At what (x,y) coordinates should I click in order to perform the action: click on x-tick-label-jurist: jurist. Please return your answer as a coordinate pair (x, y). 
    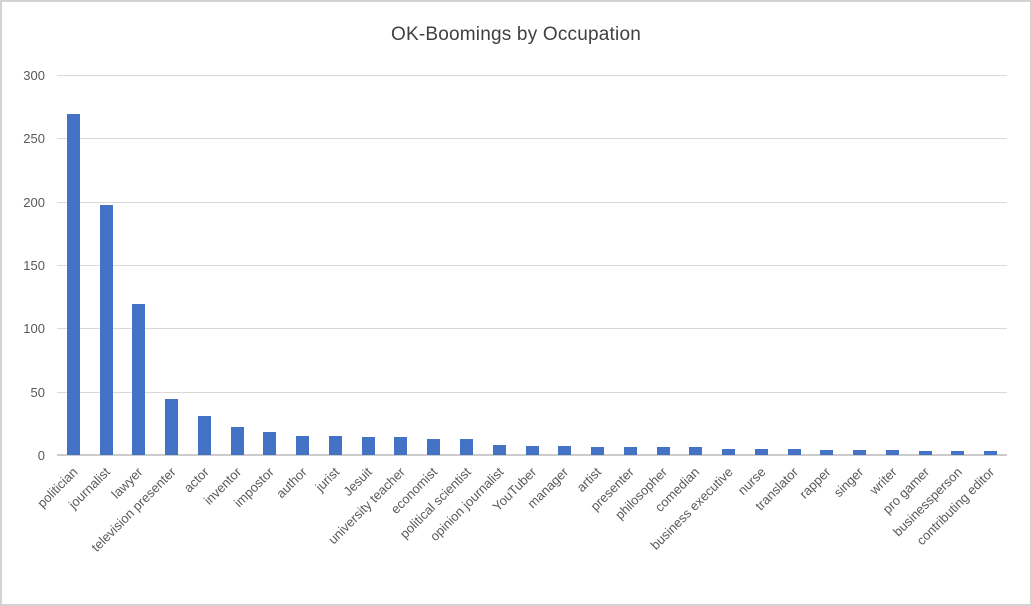
    Looking at the image, I should click on (327, 479).